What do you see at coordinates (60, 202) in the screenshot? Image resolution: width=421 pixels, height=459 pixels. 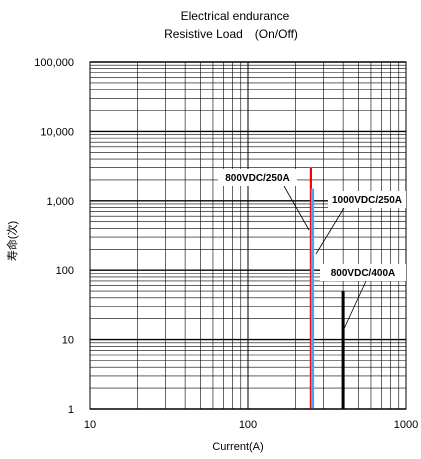 I see `y-tick-label: 1,000` at bounding box center [60, 202].